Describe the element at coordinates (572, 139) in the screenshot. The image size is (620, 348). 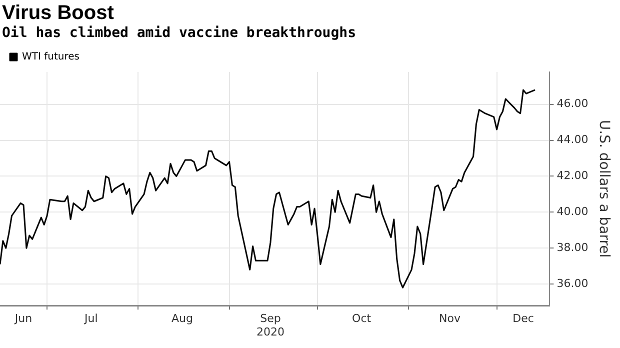
I see `y-tick-label: 44.00` at that location.